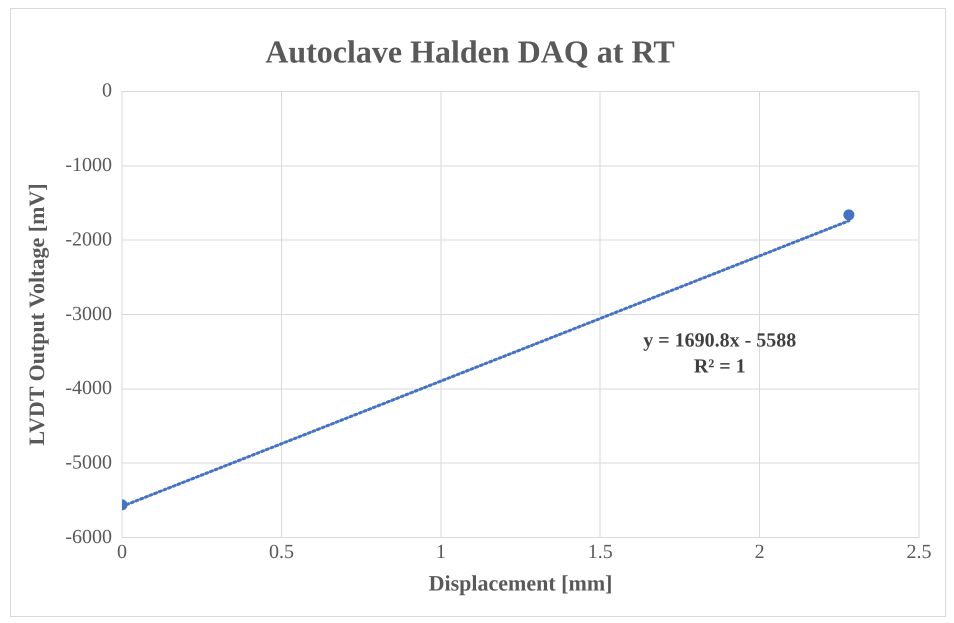 Image resolution: width=954 pixels, height=623 pixels. Describe the element at coordinates (122, 551) in the screenshot. I see `x-tick-label: 0` at that location.